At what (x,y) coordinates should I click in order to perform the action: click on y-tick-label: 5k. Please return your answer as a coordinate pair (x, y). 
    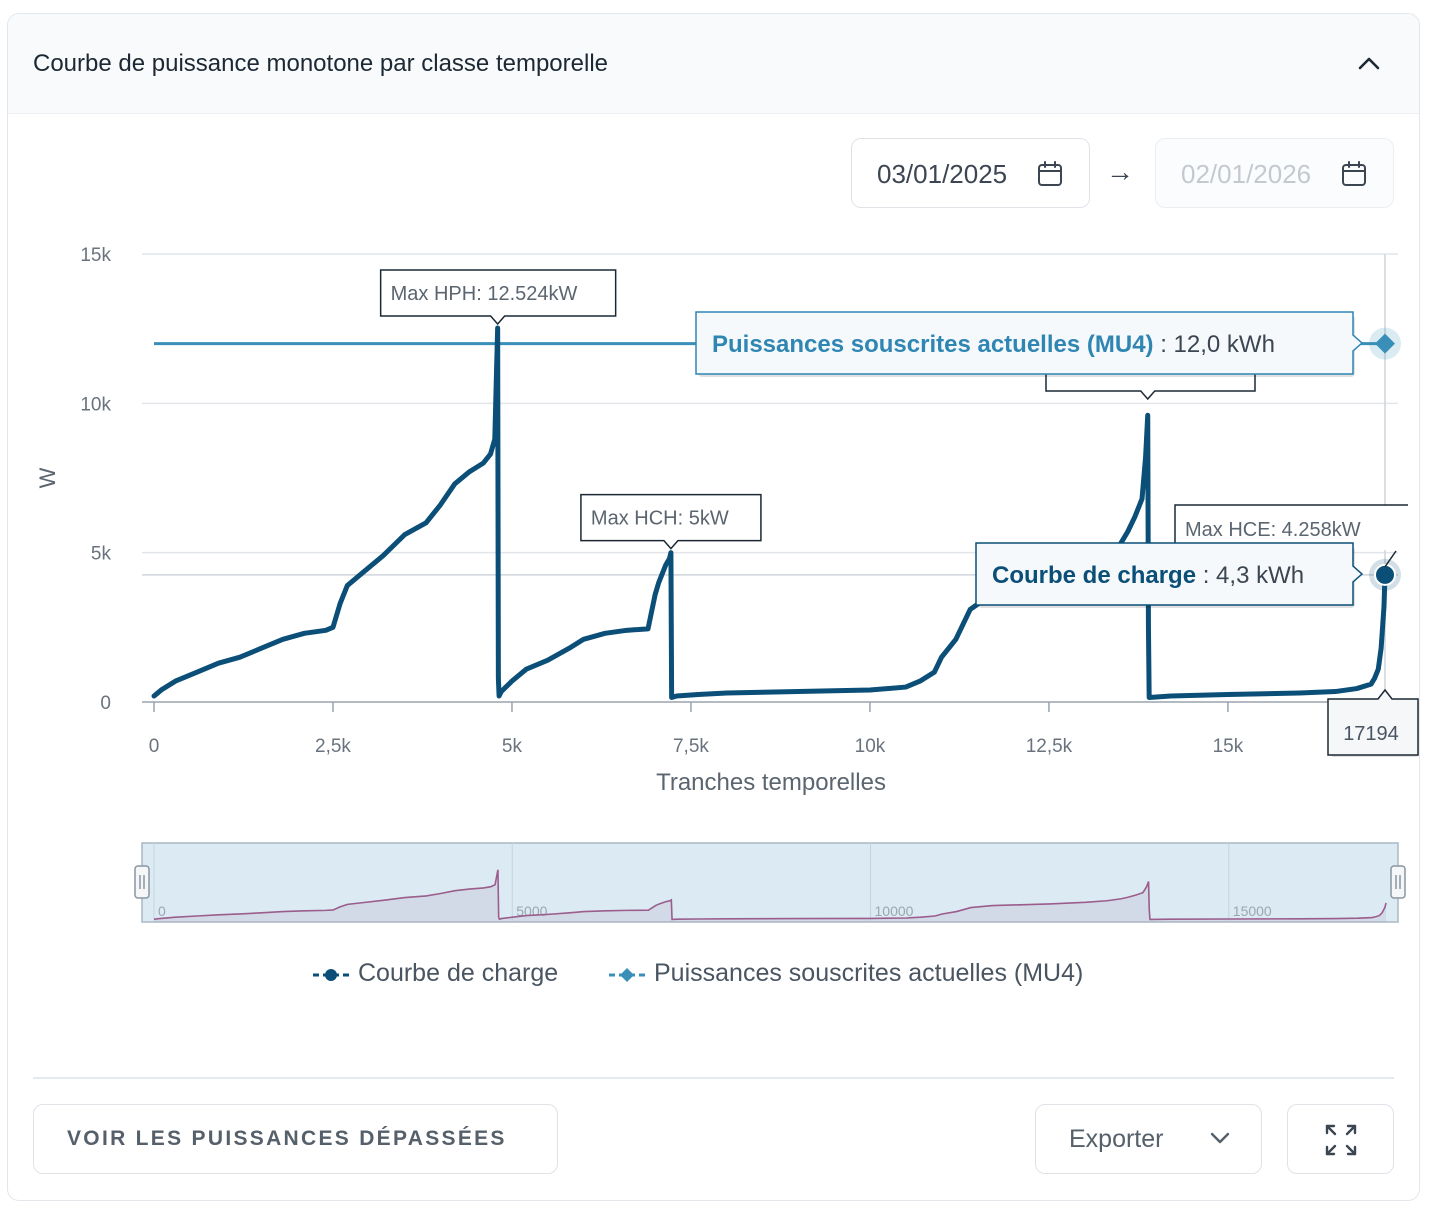
    Looking at the image, I should click on (101, 554).